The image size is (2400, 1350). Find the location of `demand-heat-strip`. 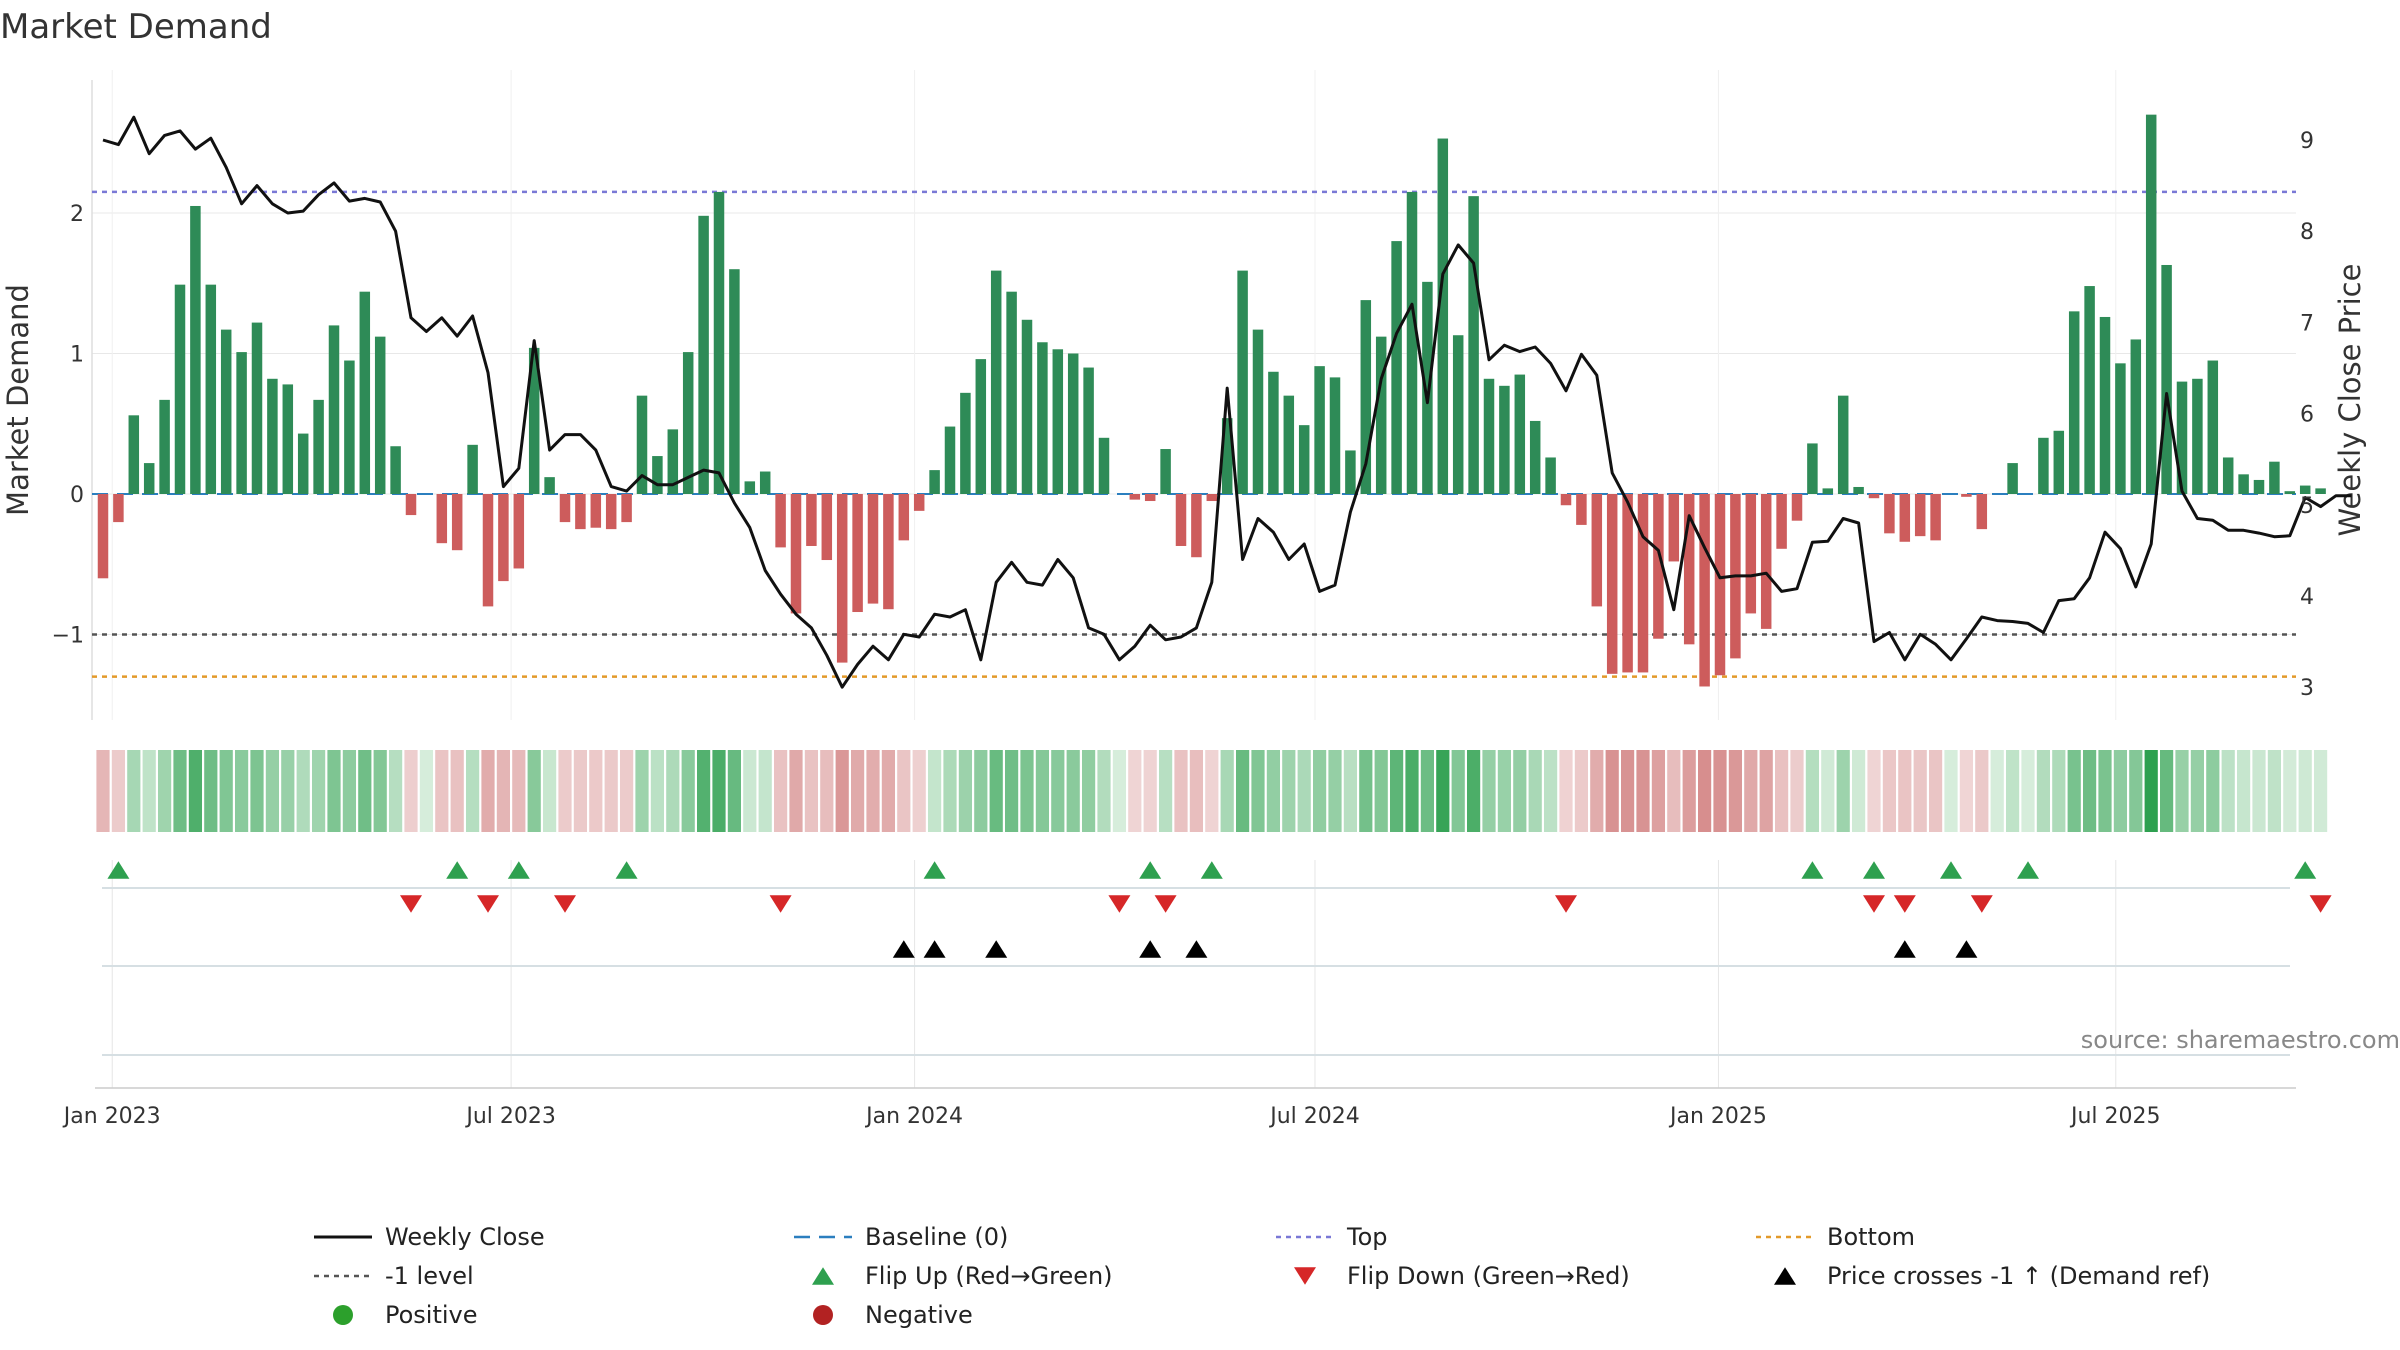

demand-heat-strip is located at coordinates (1212, 791).